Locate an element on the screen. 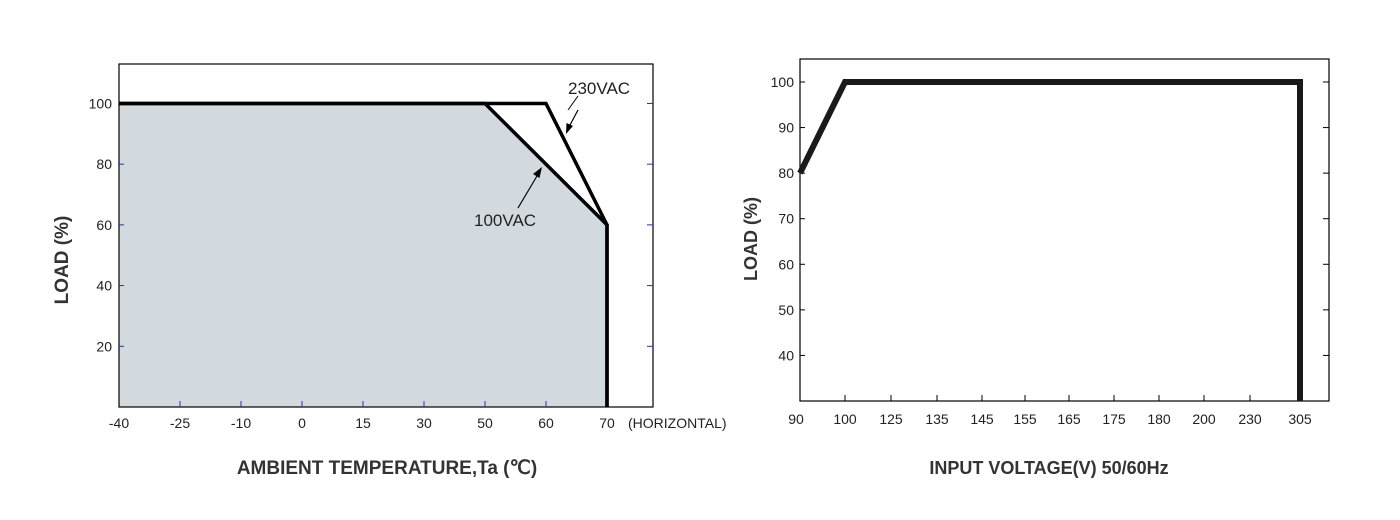 The height and width of the screenshot is (520, 1400). c1-x-tick-label: 30 is located at coordinates (424, 423).